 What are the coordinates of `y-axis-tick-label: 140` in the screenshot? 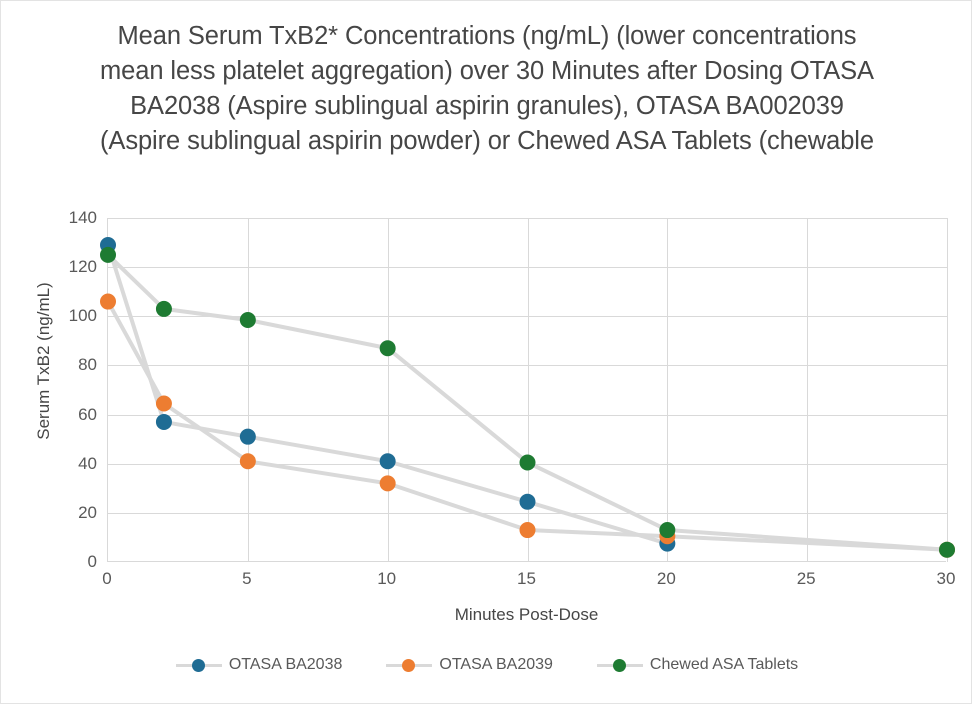 It's located at (82, 217).